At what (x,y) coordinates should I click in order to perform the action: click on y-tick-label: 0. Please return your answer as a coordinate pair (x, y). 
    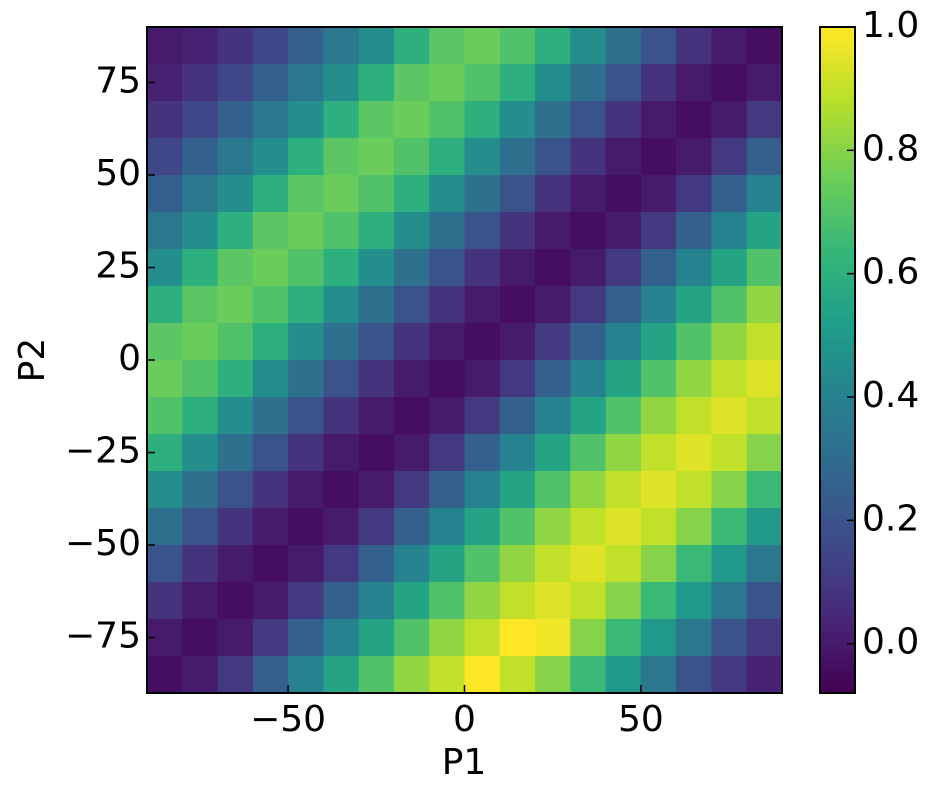
    Looking at the image, I should click on (129, 358).